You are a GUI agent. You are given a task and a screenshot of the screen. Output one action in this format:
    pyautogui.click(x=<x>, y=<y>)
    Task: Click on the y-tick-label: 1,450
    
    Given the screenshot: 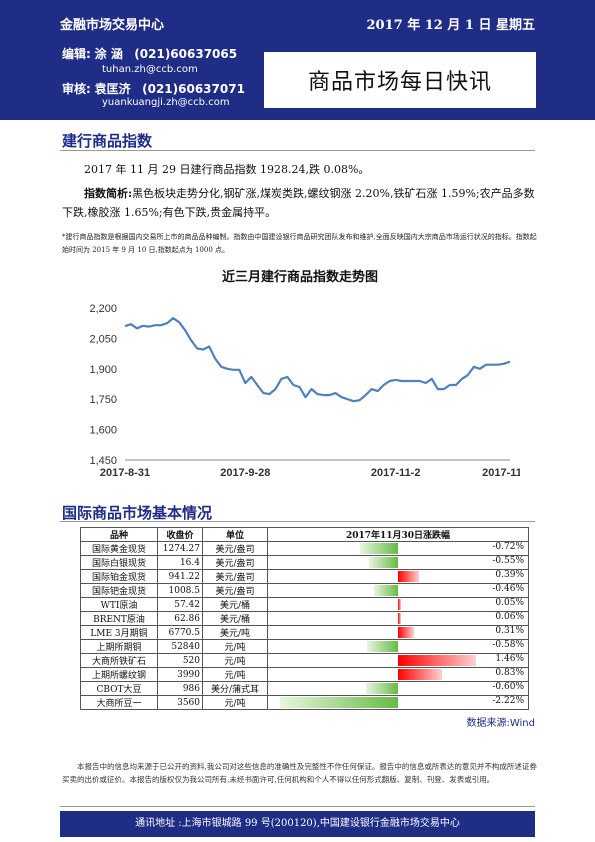 What is the action you would take?
    pyautogui.click(x=103, y=461)
    